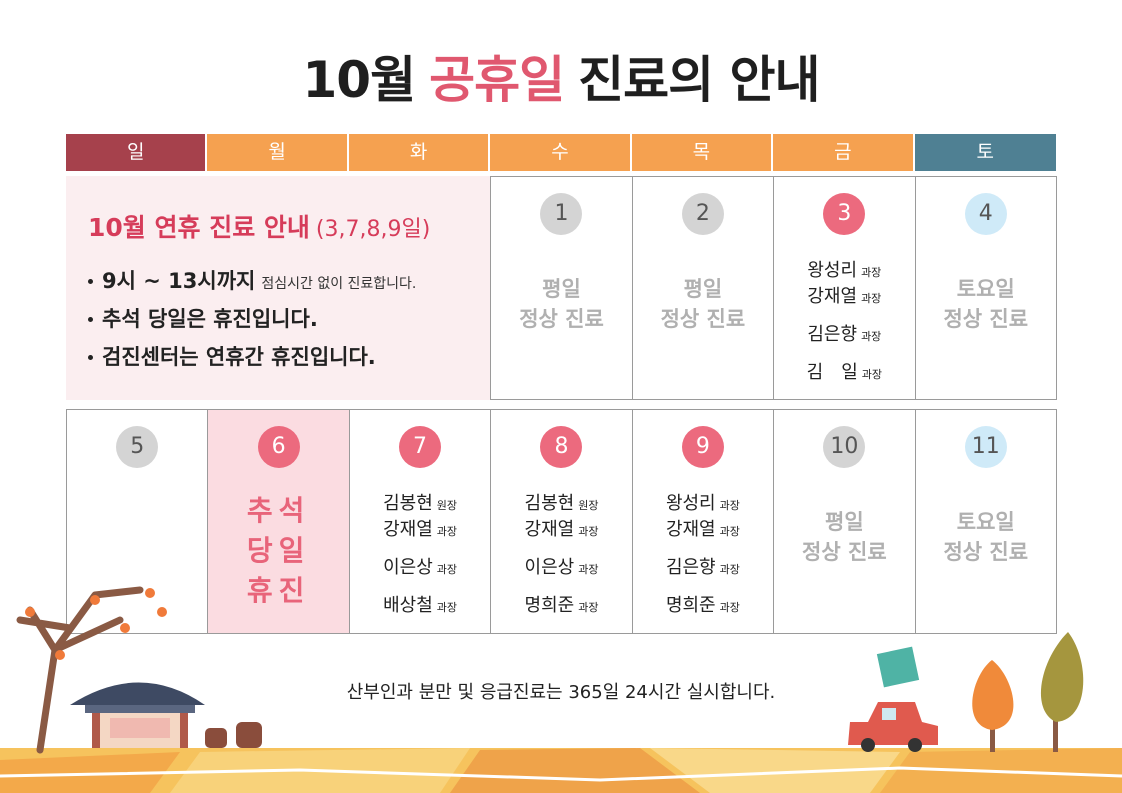 This screenshot has width=1122, height=793. Describe the element at coordinates (278, 447) in the screenshot. I see `day-number: 6` at that location.